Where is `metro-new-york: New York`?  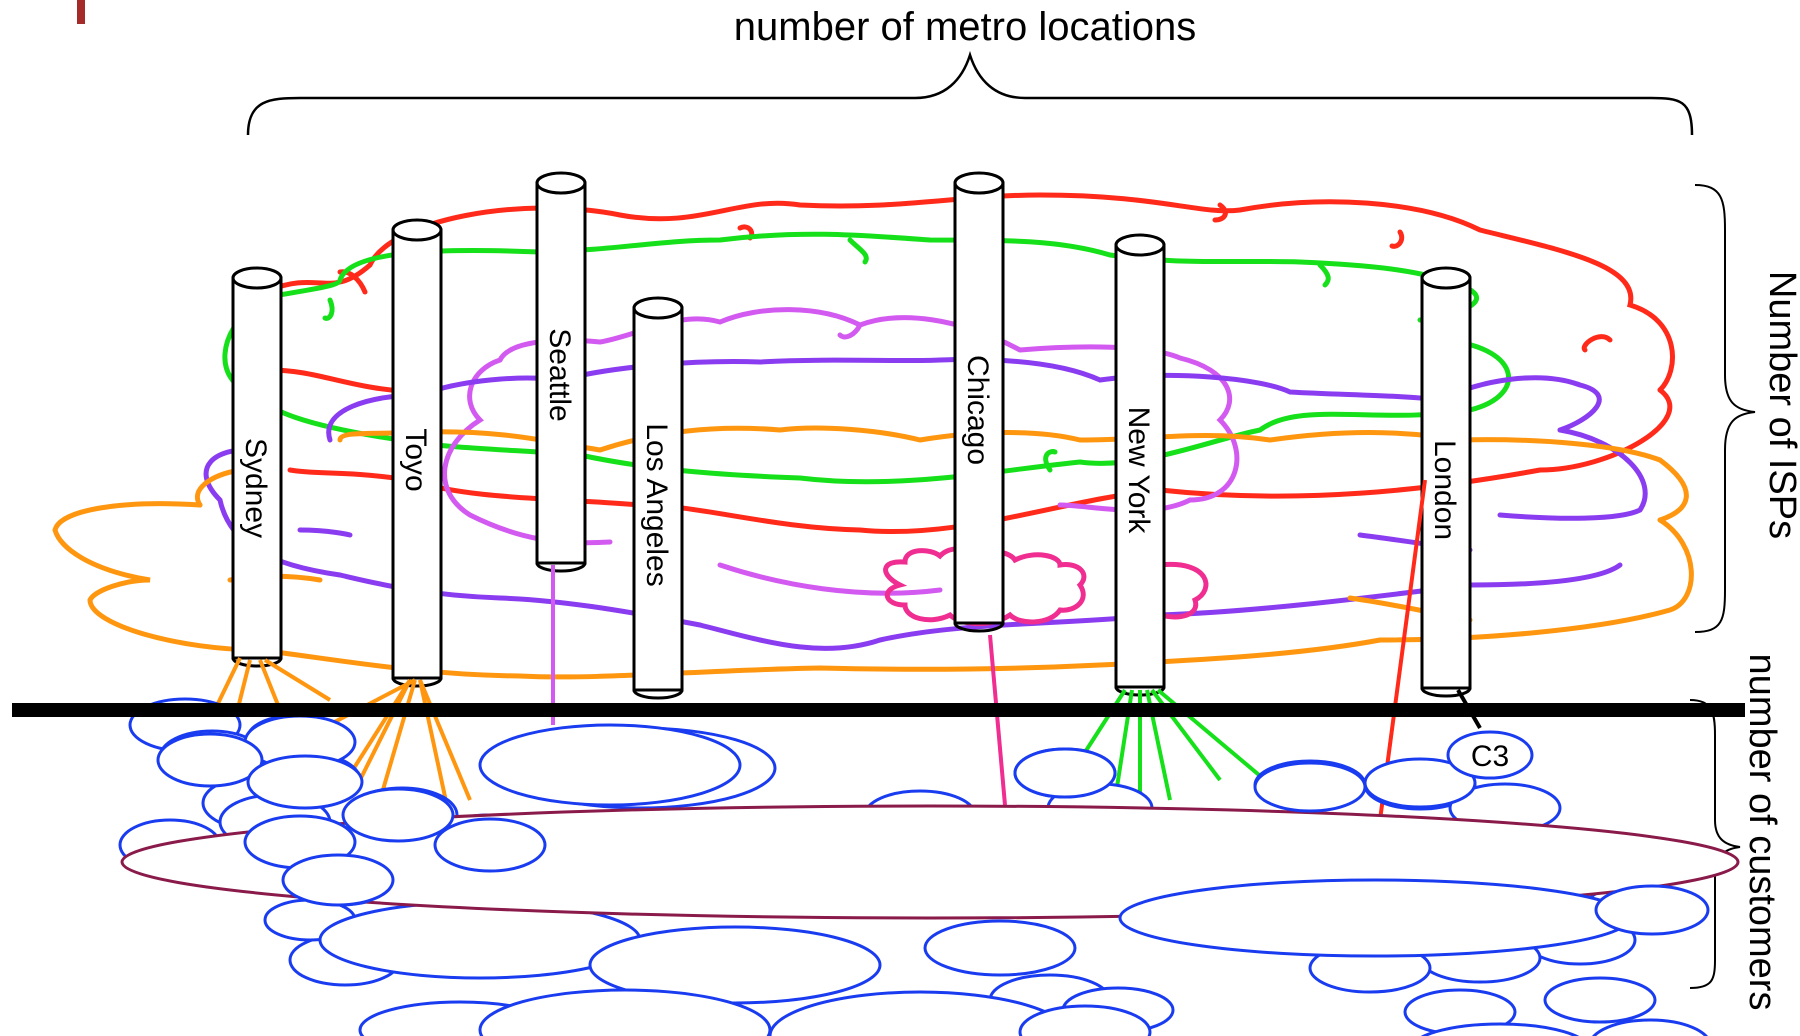 metro-new-york: New York is located at coordinates (1140, 465).